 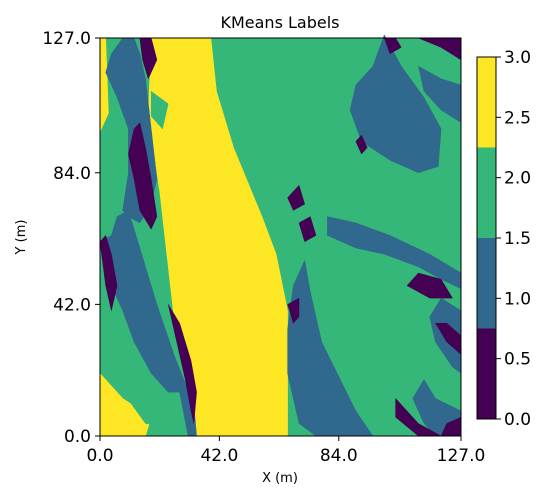 What do you see at coordinates (517, 360) in the screenshot?
I see `colorbar-tick-label-1: 0.5` at bounding box center [517, 360].